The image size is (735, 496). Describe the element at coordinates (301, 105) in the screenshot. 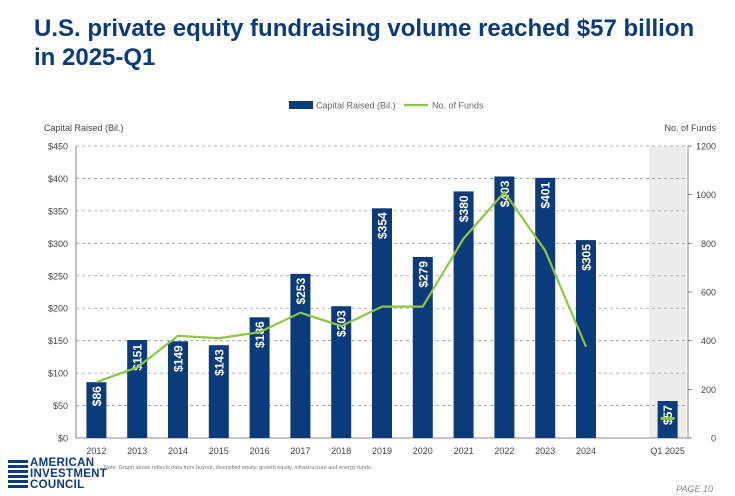

I see `legend-bar-swatch` at that location.